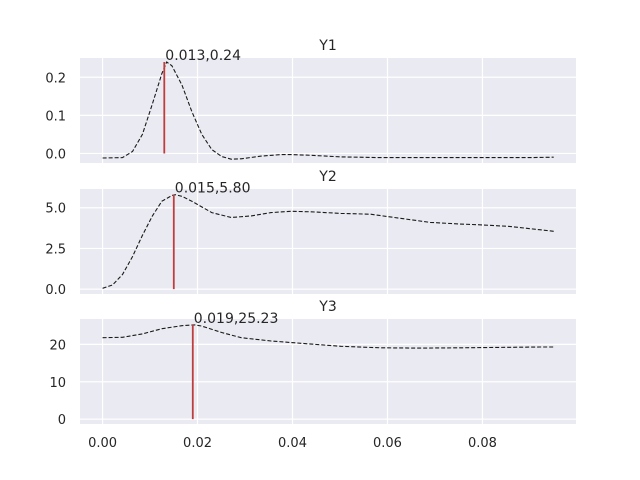  What do you see at coordinates (482, 443) in the screenshot?
I see `x-tick-label: 0.08` at bounding box center [482, 443].